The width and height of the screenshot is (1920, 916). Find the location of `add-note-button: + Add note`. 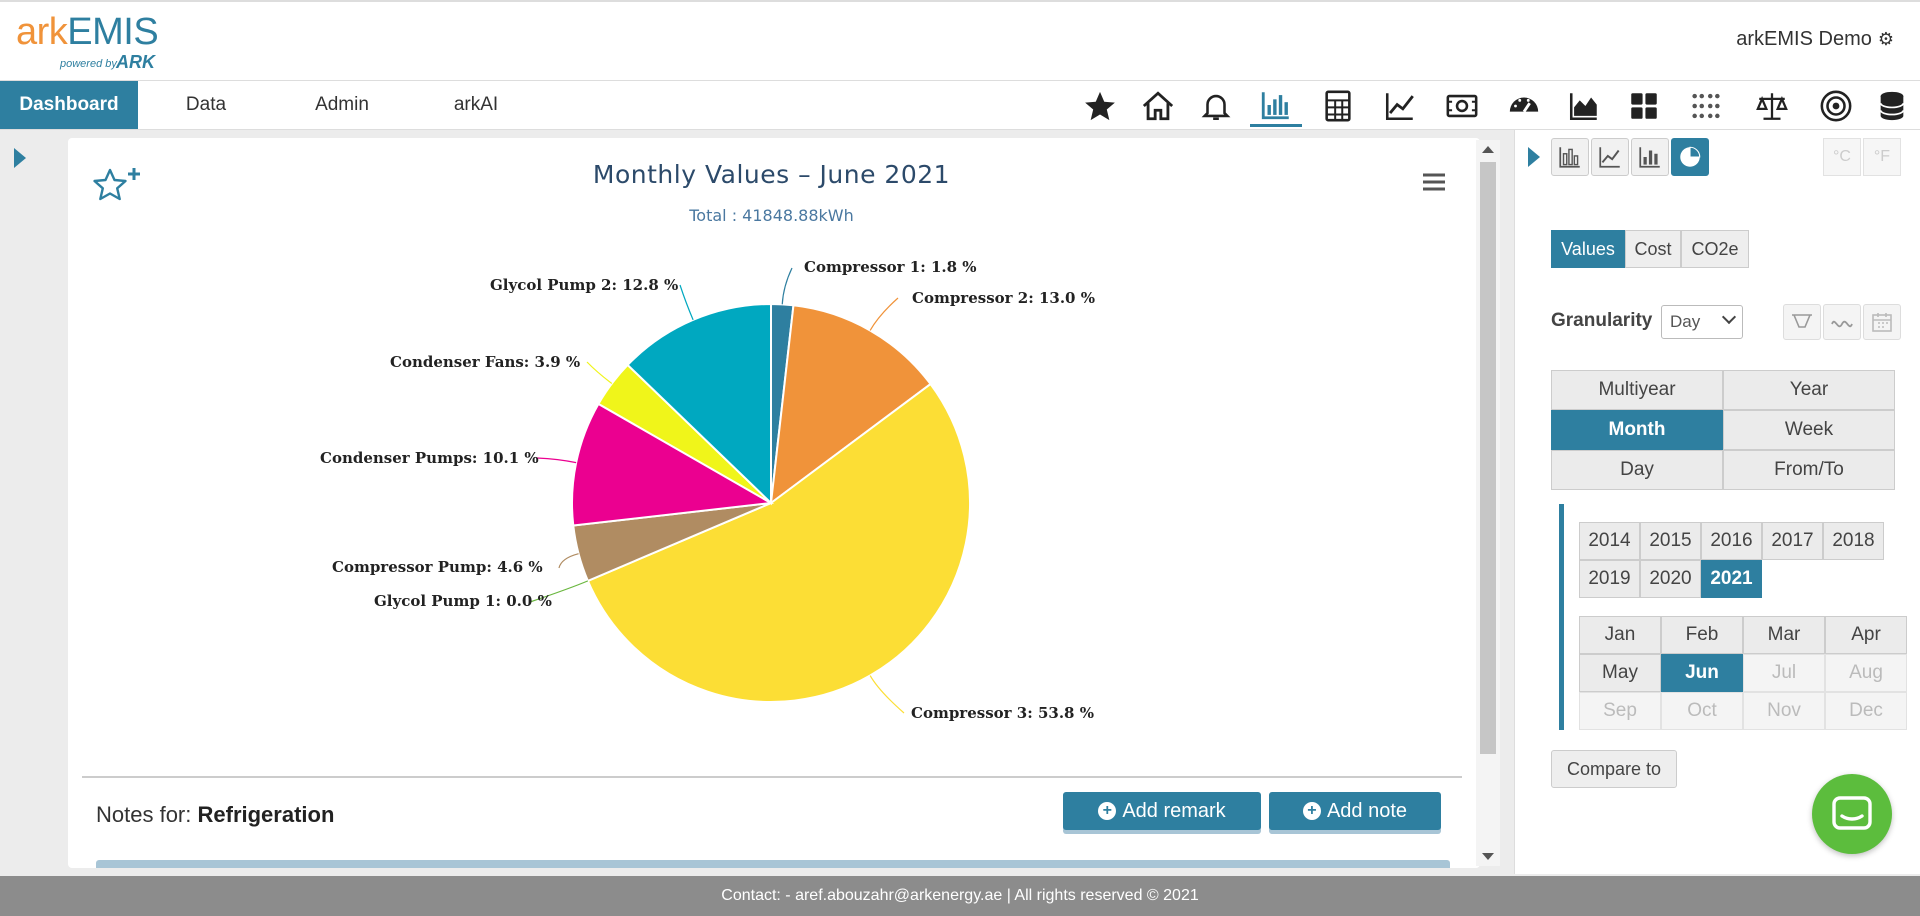

add-note-button: + Add note is located at coordinates (1355, 811).